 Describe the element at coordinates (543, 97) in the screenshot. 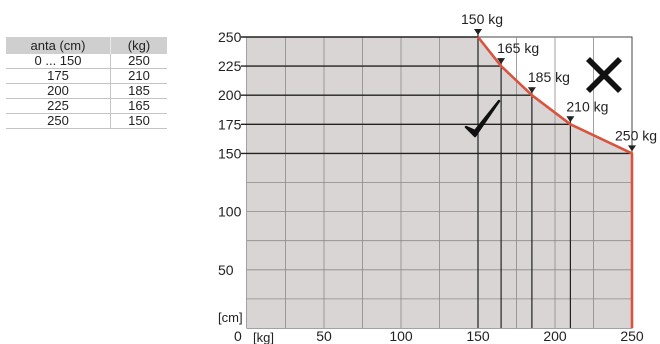

I see `chart-icons` at that location.